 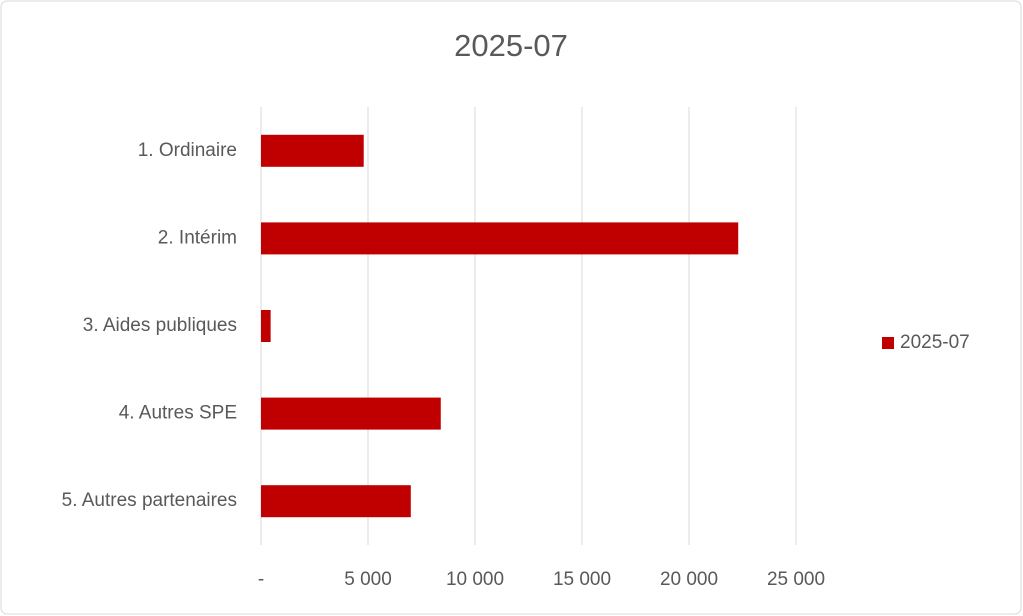 I want to click on legend-swatch, so click(x=888, y=343).